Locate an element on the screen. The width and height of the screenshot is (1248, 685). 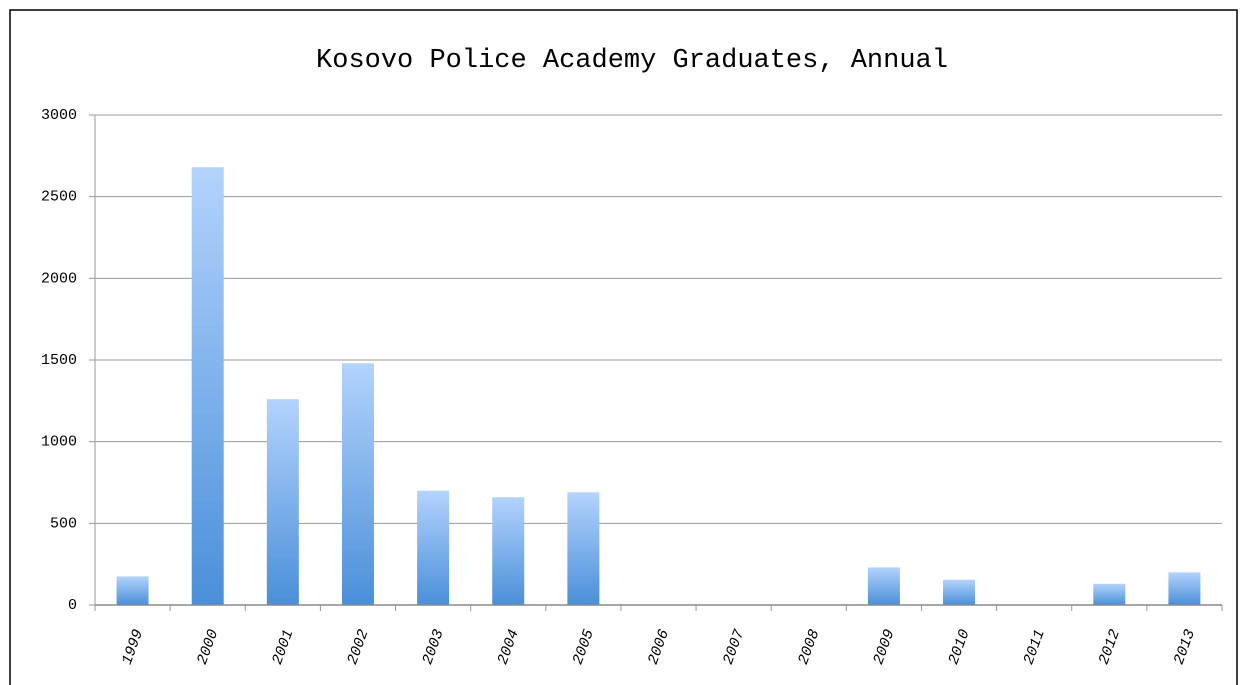
y-tick-label: 1500 is located at coordinates (59, 360).